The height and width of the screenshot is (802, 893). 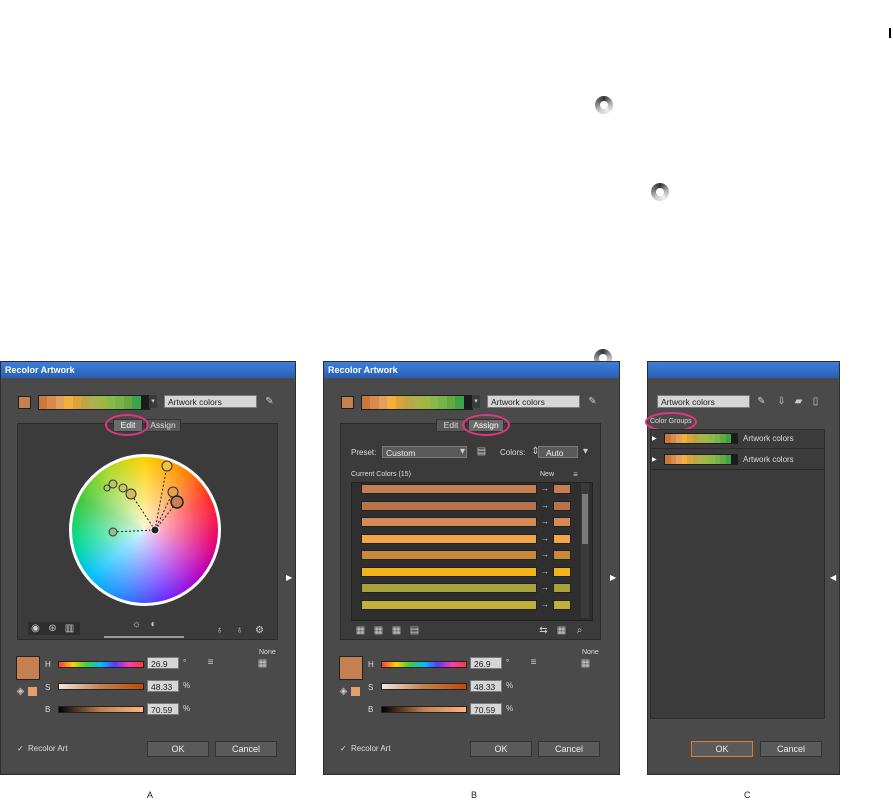 What do you see at coordinates (424, 452) in the screenshot?
I see `preset-select: Custom` at bounding box center [424, 452].